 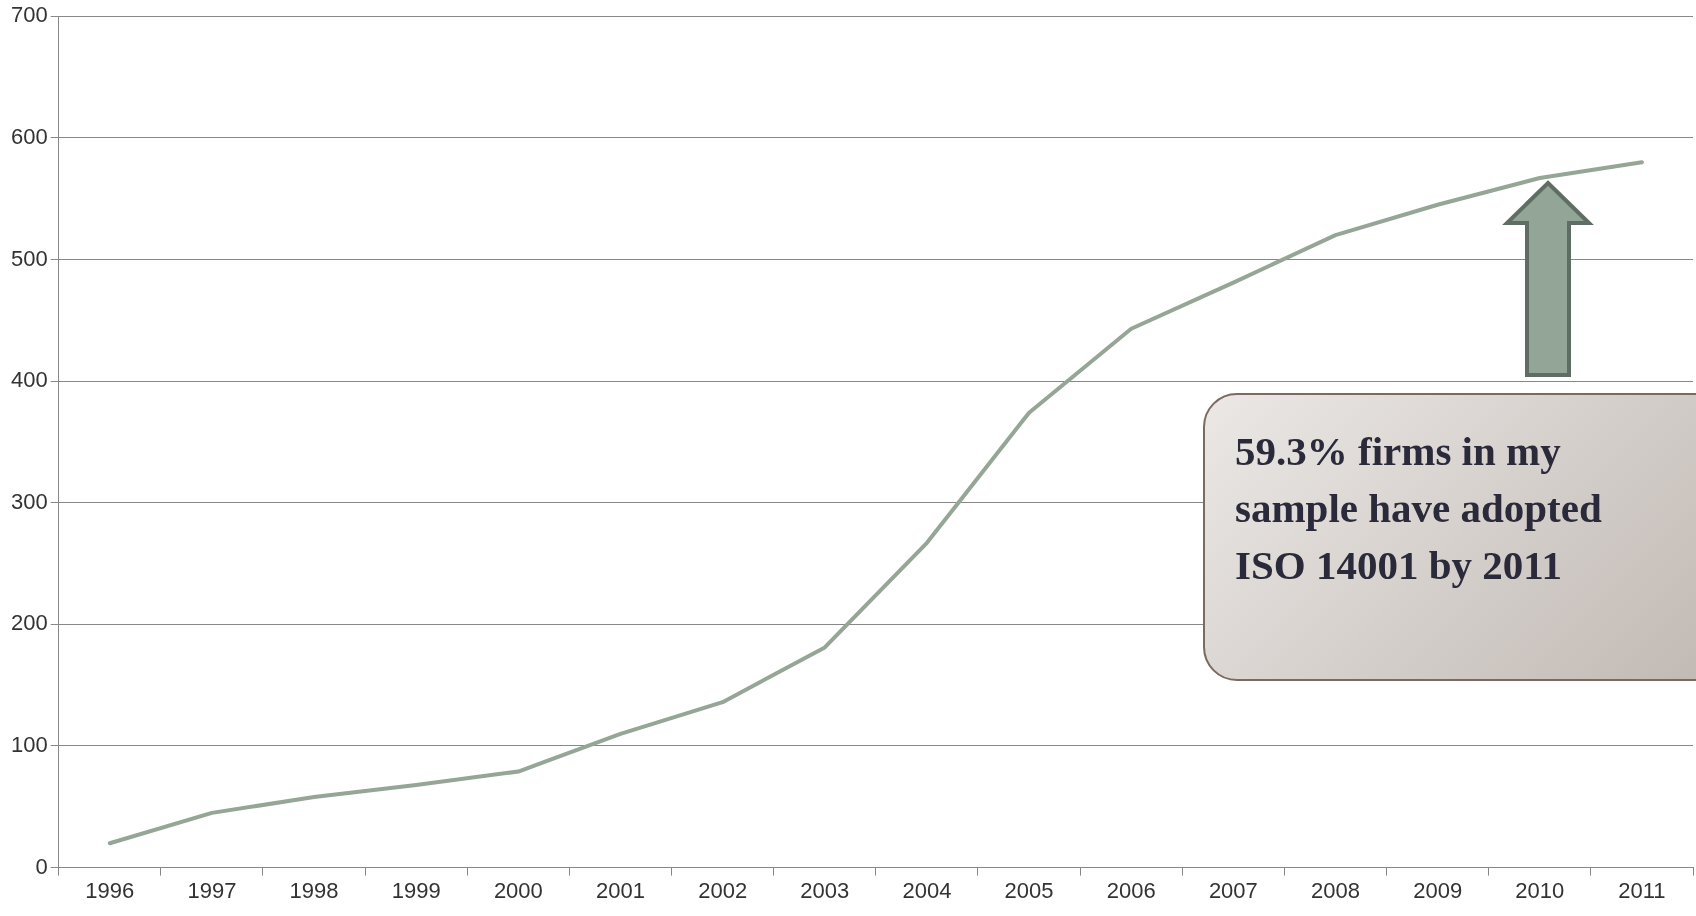 What do you see at coordinates (29, 745) in the screenshot?
I see `y-tick-label: 100` at bounding box center [29, 745].